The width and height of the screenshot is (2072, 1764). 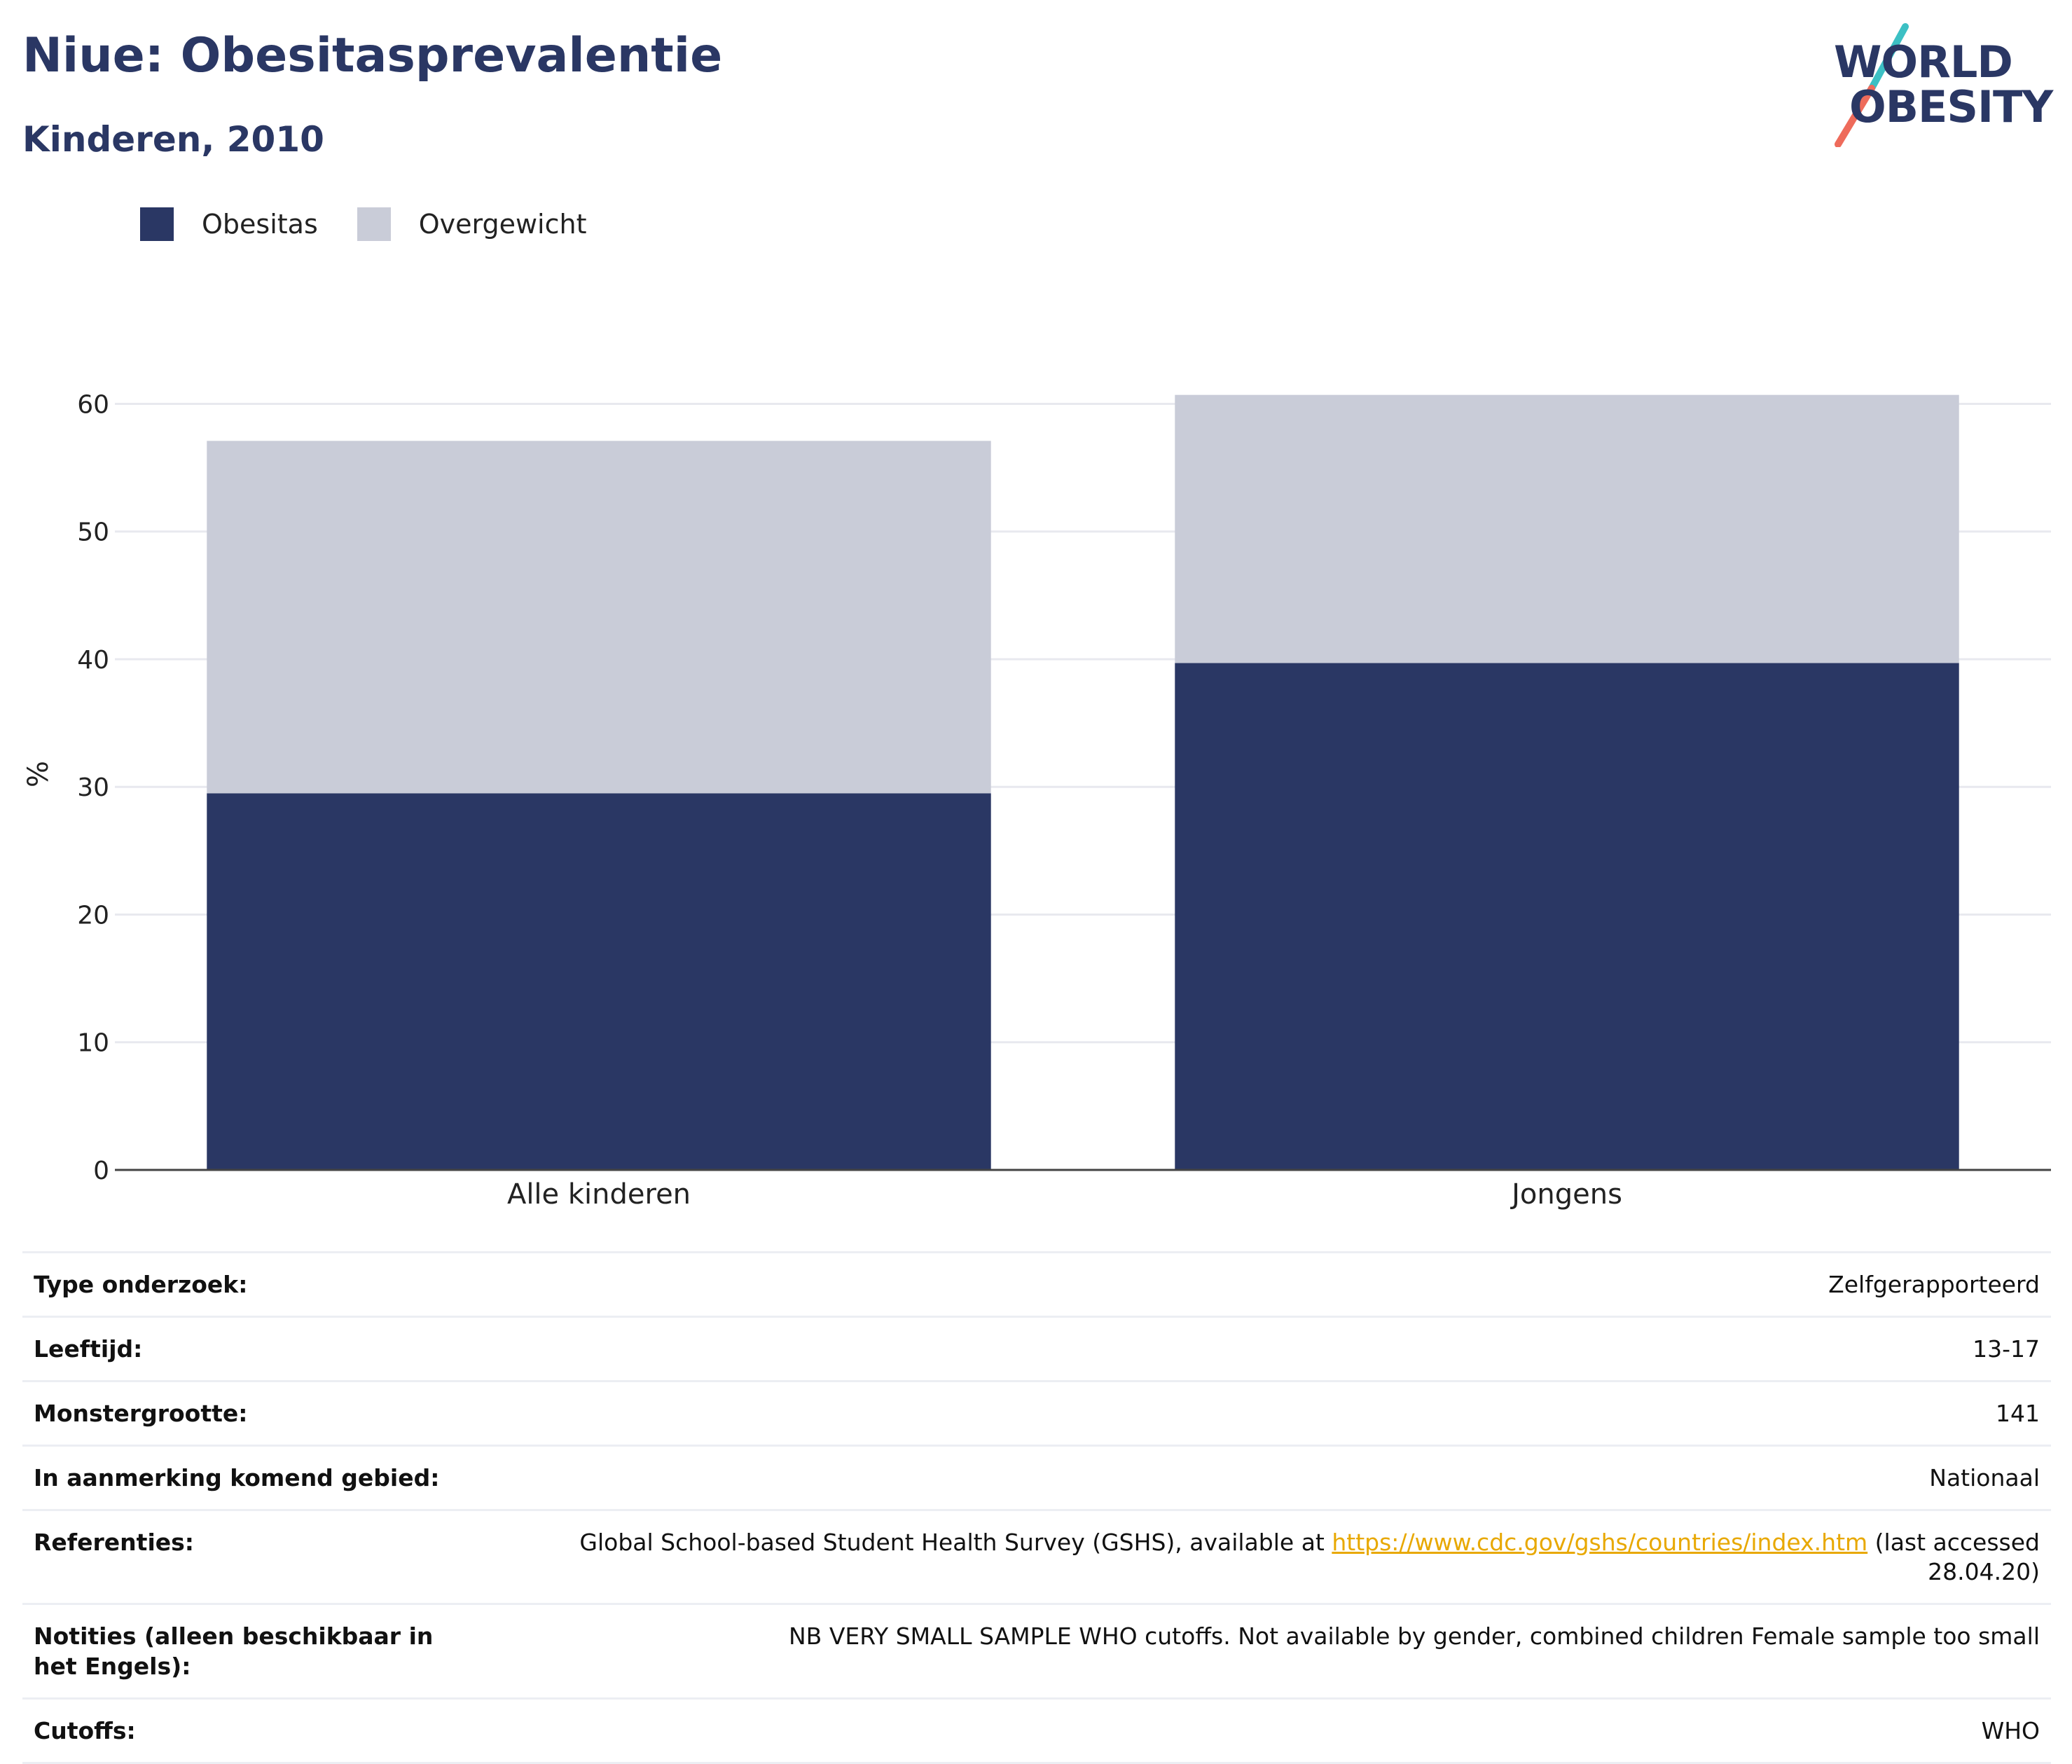 I want to click on y-tick-label: 0, so click(x=101, y=1171).